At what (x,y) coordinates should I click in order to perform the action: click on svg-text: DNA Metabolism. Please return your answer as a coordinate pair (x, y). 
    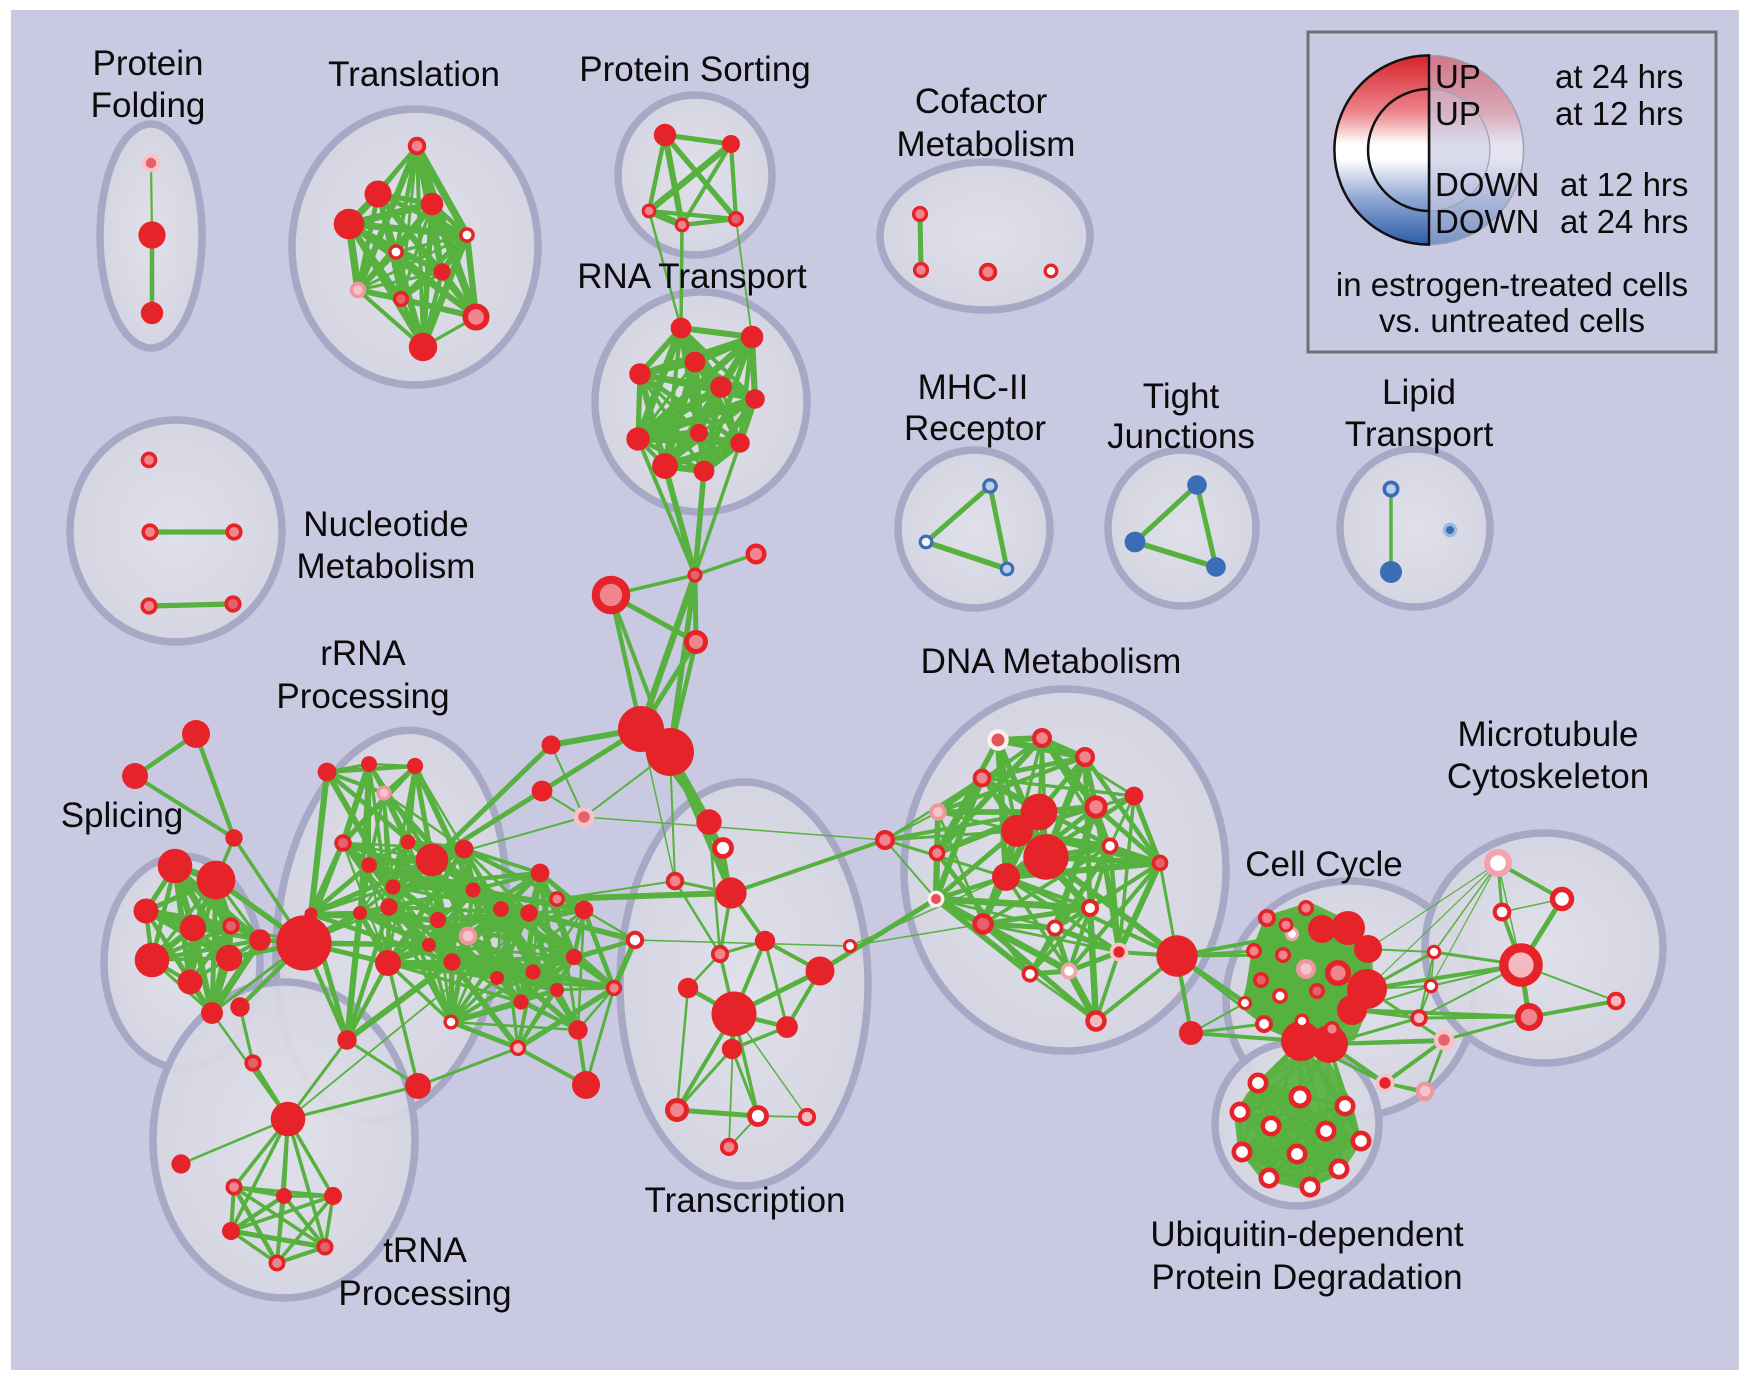
    Looking at the image, I should click on (1051, 661).